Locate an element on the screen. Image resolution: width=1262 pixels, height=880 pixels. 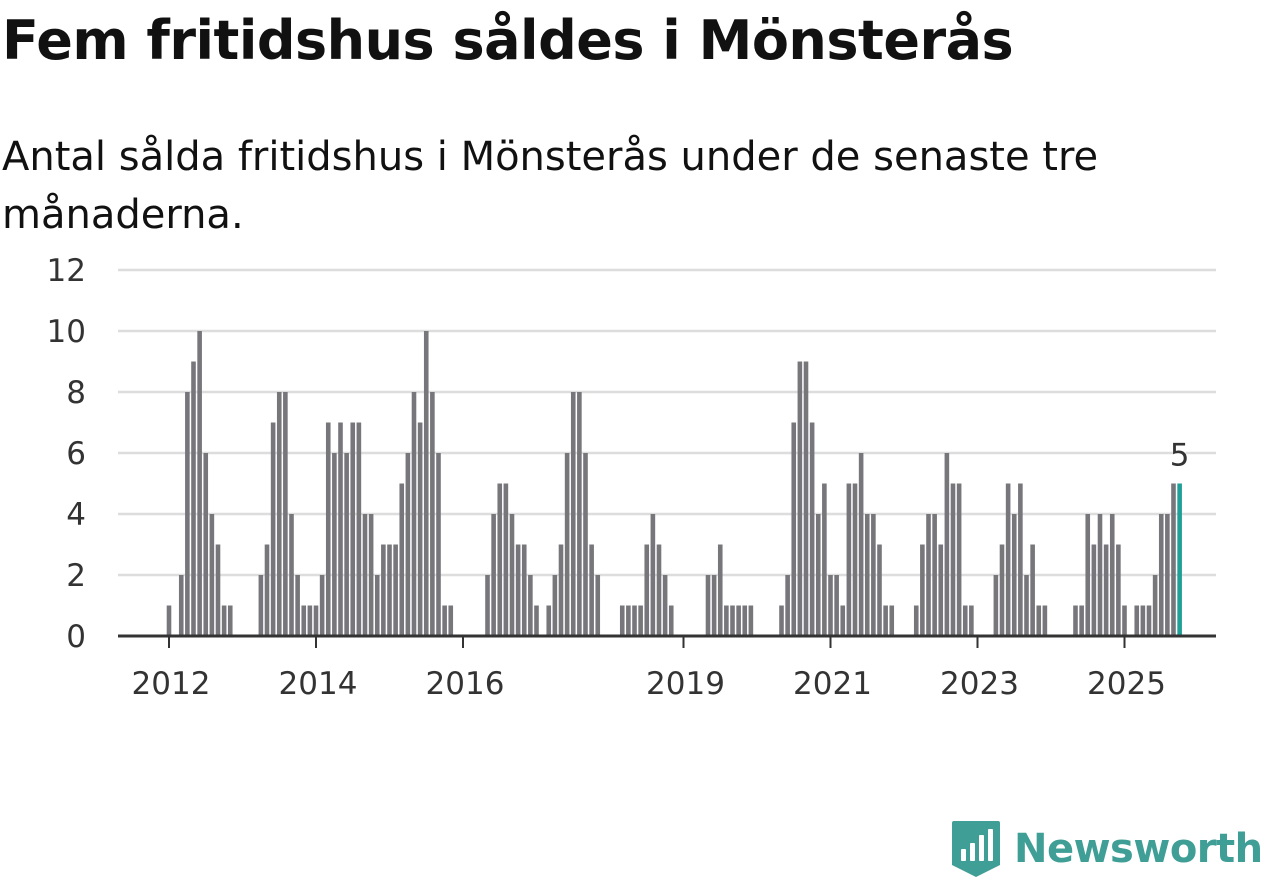
y-tick-label: 4 is located at coordinates (76, 515).